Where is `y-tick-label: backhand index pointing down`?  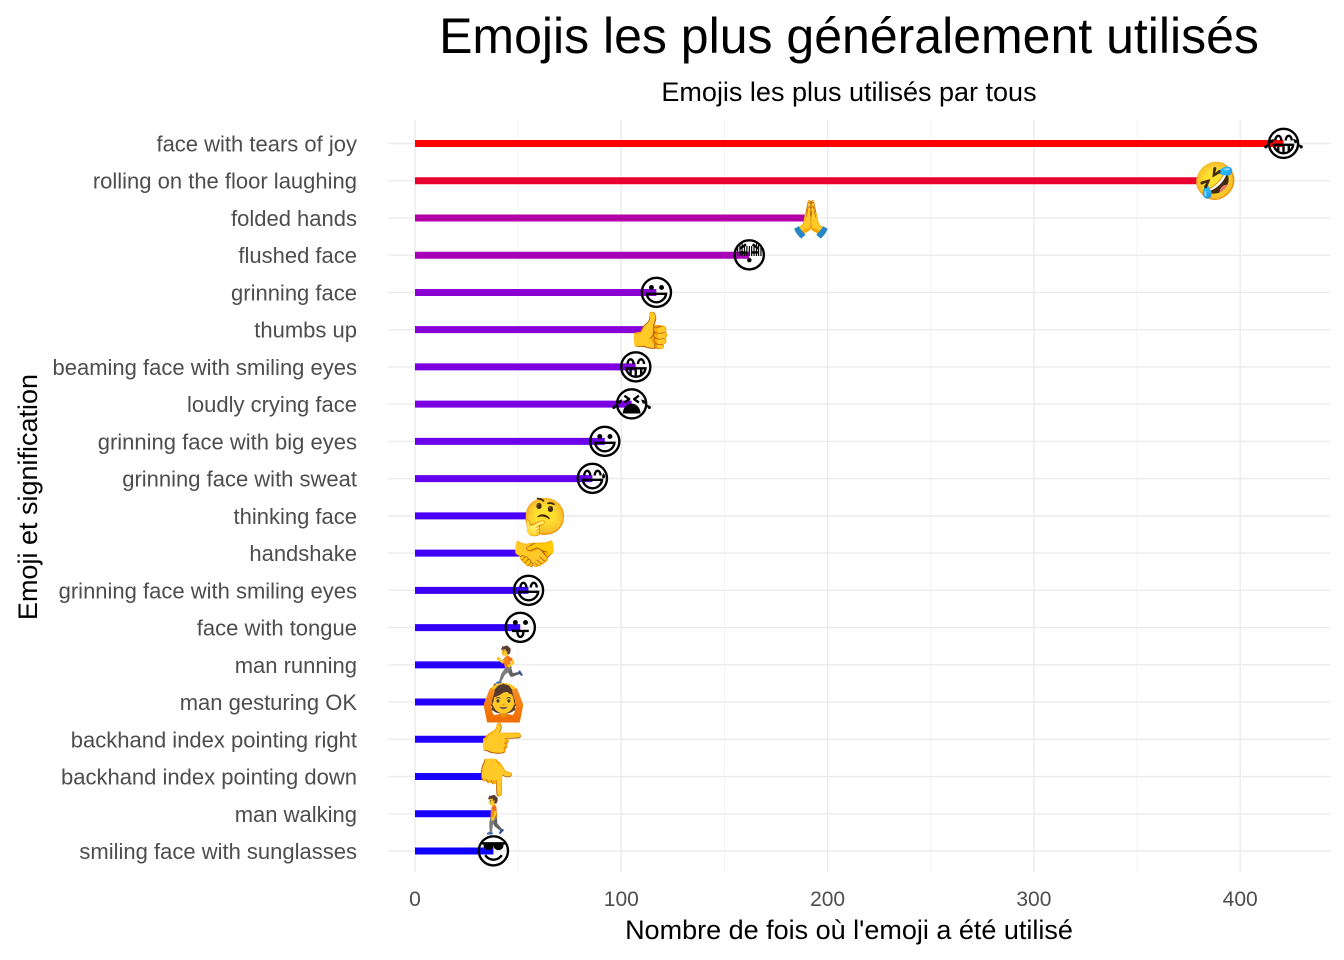
y-tick-label: backhand index pointing down is located at coordinates (209, 777).